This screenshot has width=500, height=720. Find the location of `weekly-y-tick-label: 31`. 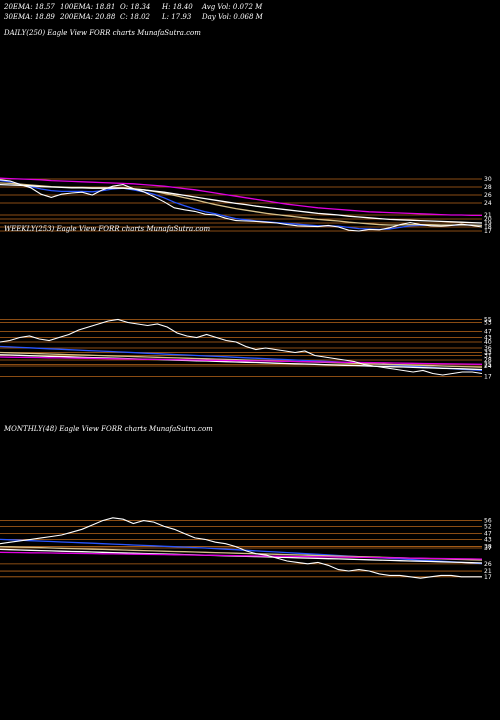

weekly-y-tick-label: 31 is located at coordinates (488, 356).